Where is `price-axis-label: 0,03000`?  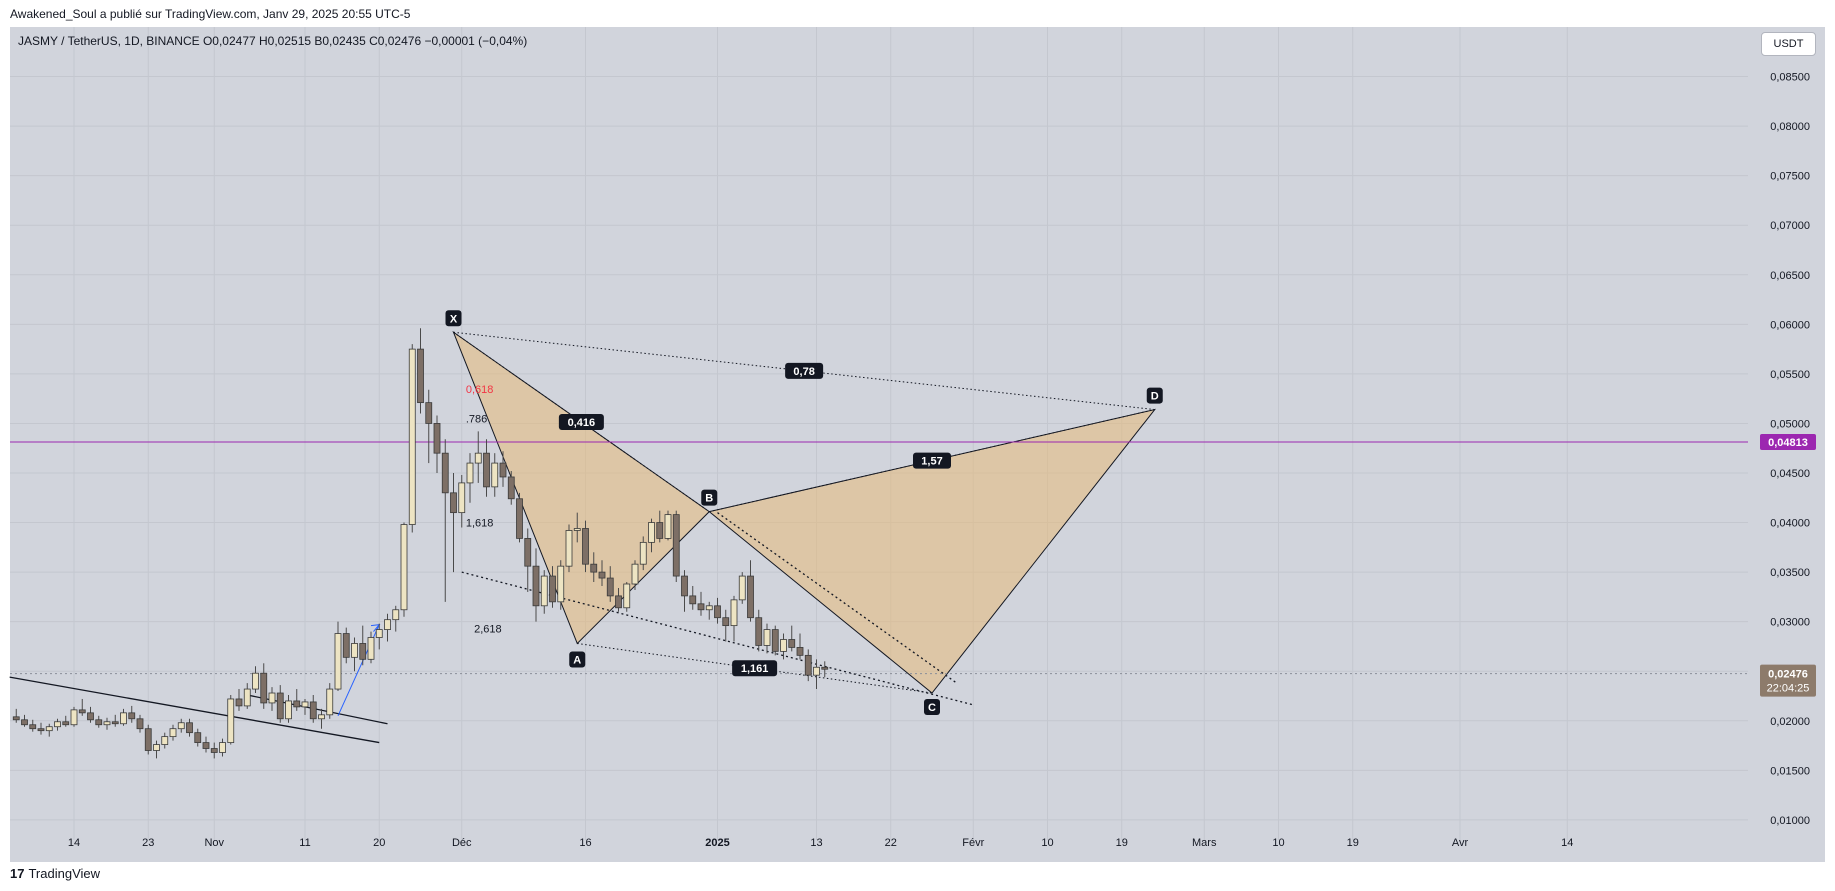 price-axis-label: 0,03000 is located at coordinates (1790, 623).